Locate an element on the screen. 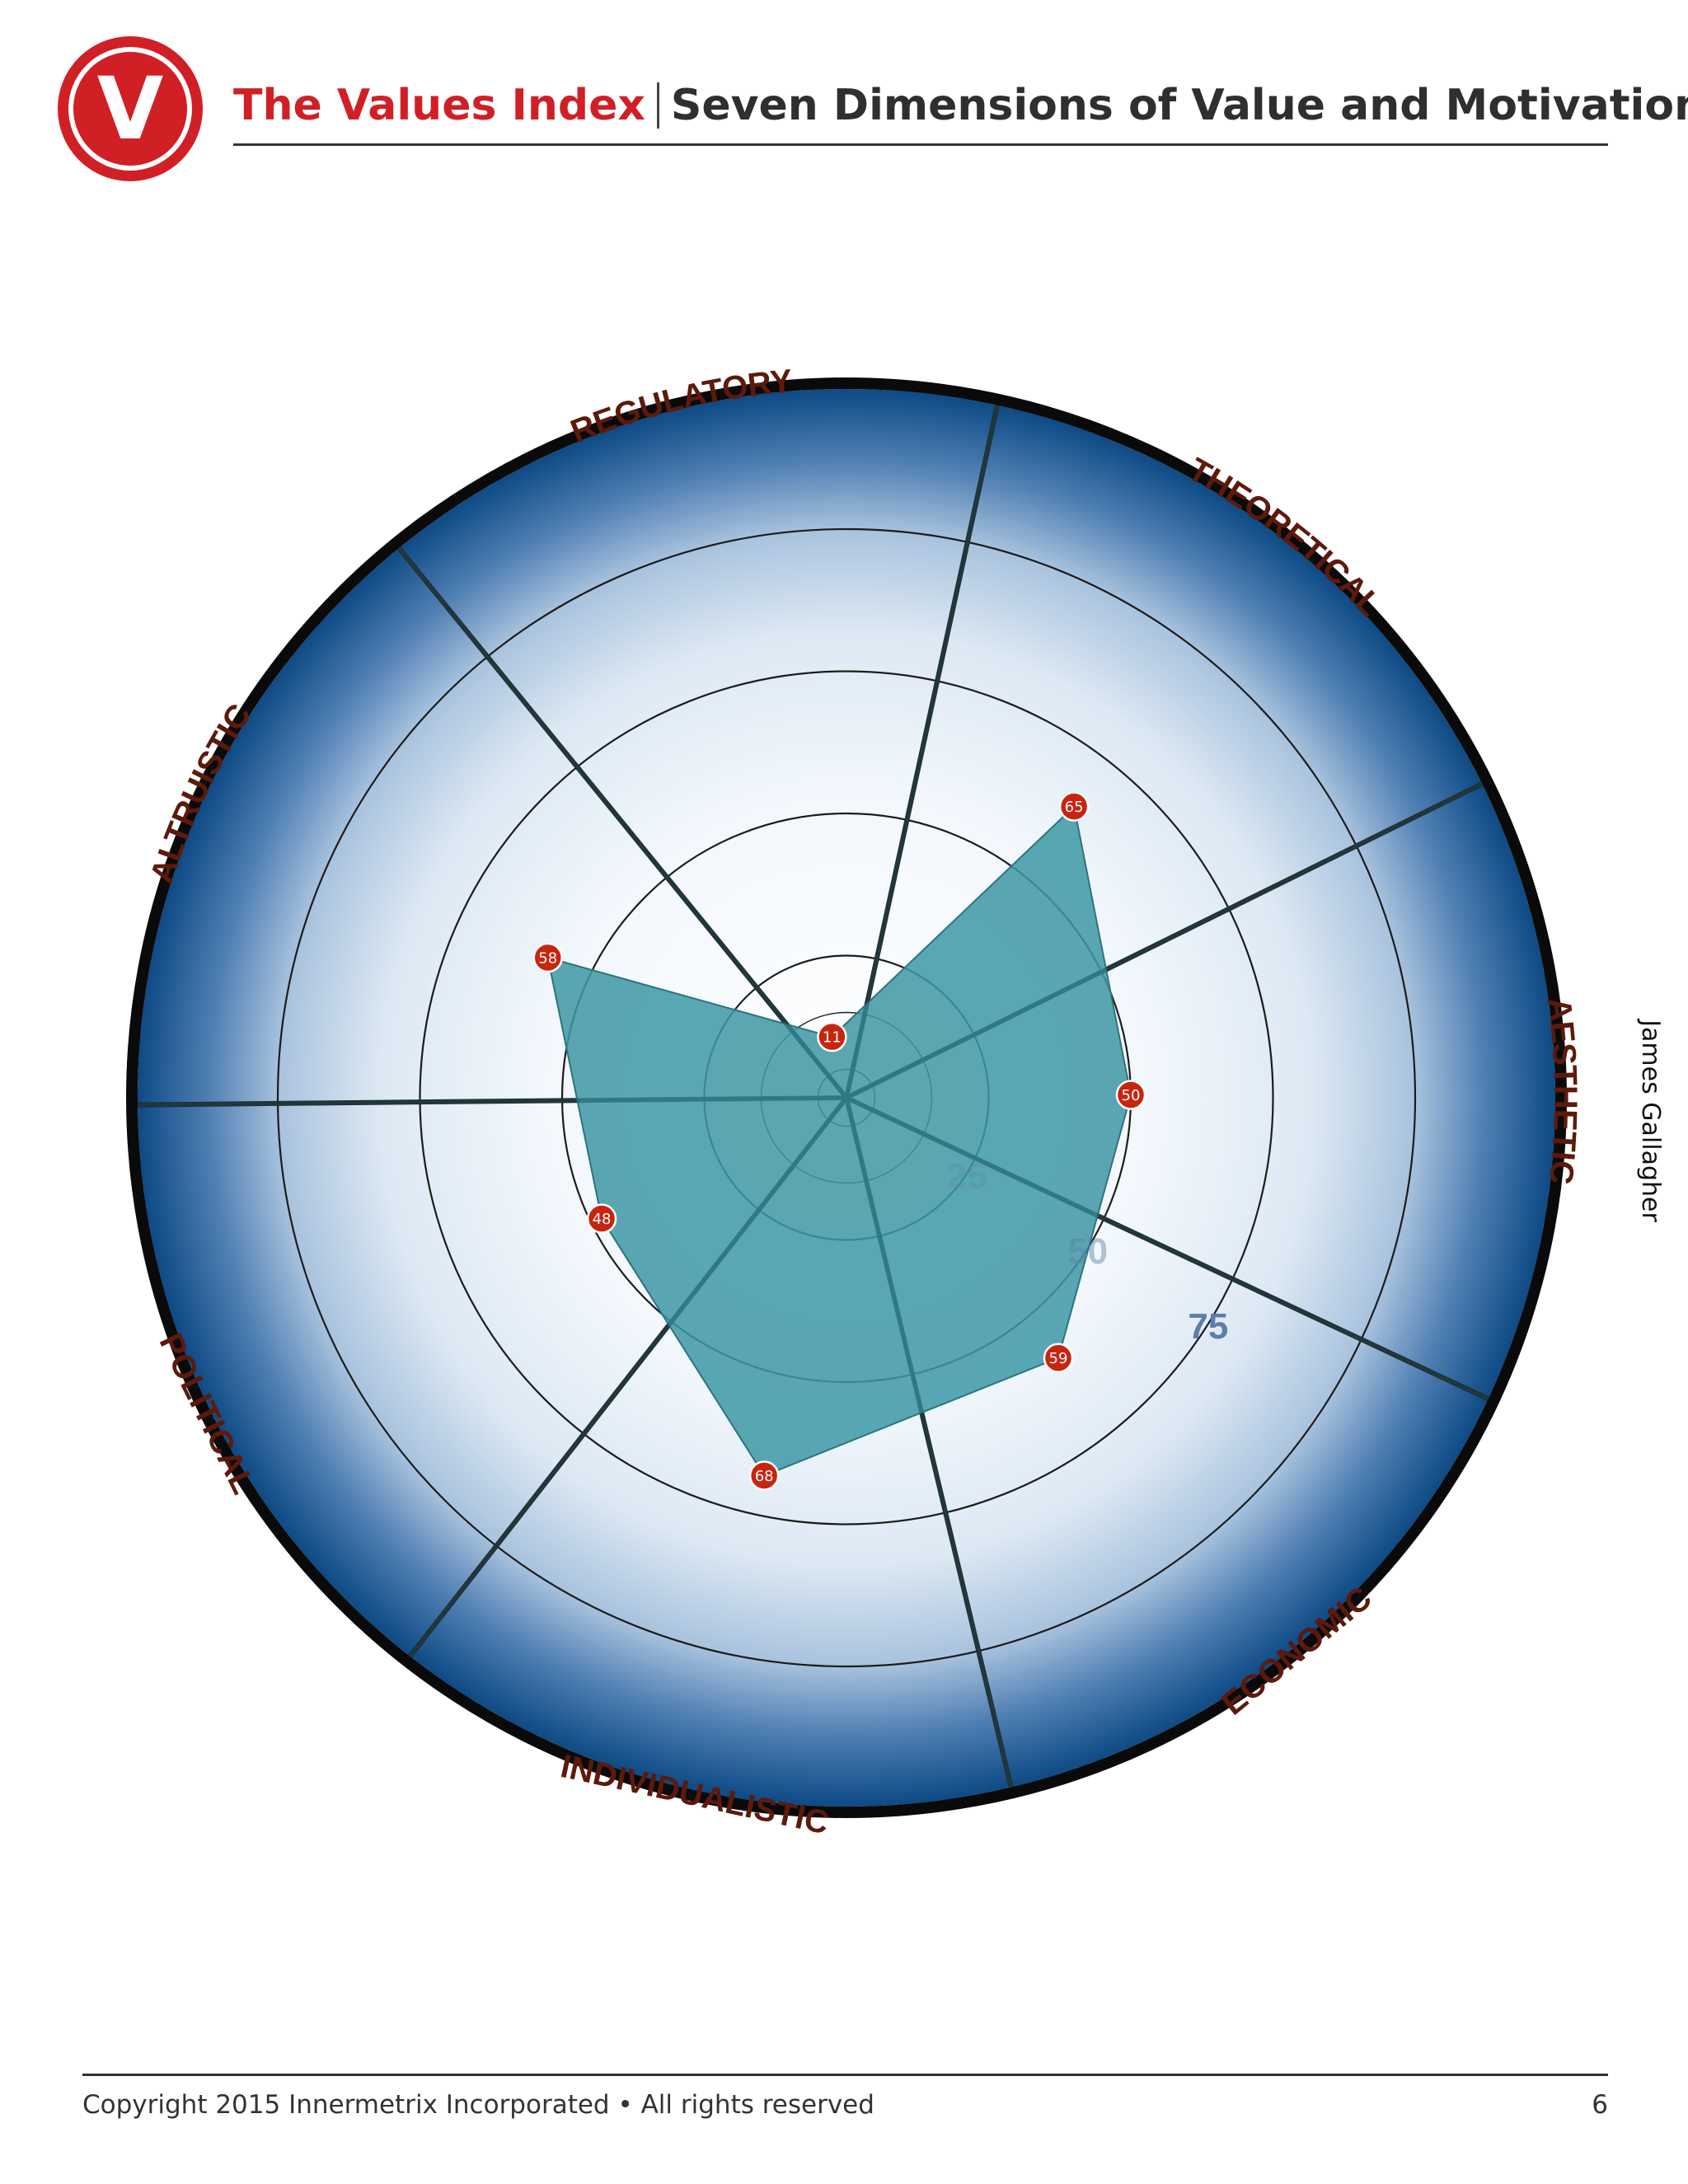 This screenshot has height=2184, width=1688. data-point-economic: 59 is located at coordinates (1059, 1358).